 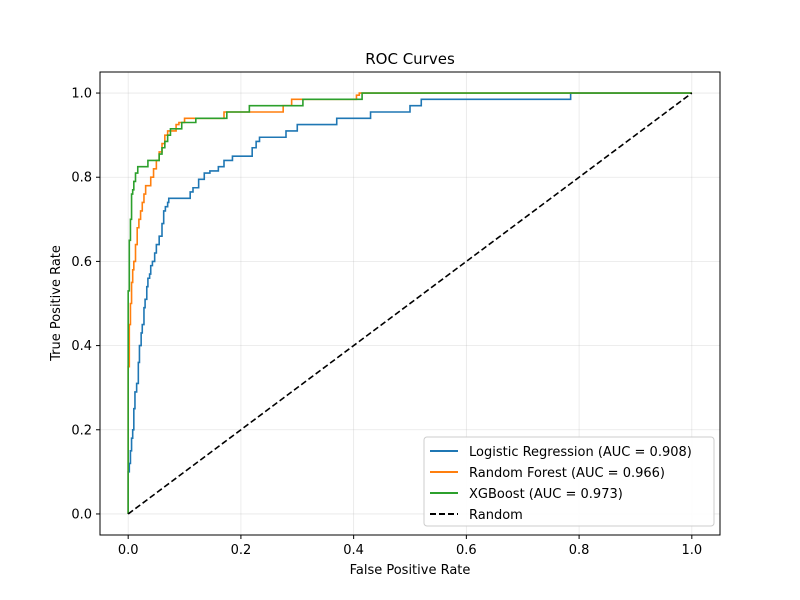 I want to click on legend-label-random-forest: Random Forest (AUC = 0.966), so click(x=567, y=473).